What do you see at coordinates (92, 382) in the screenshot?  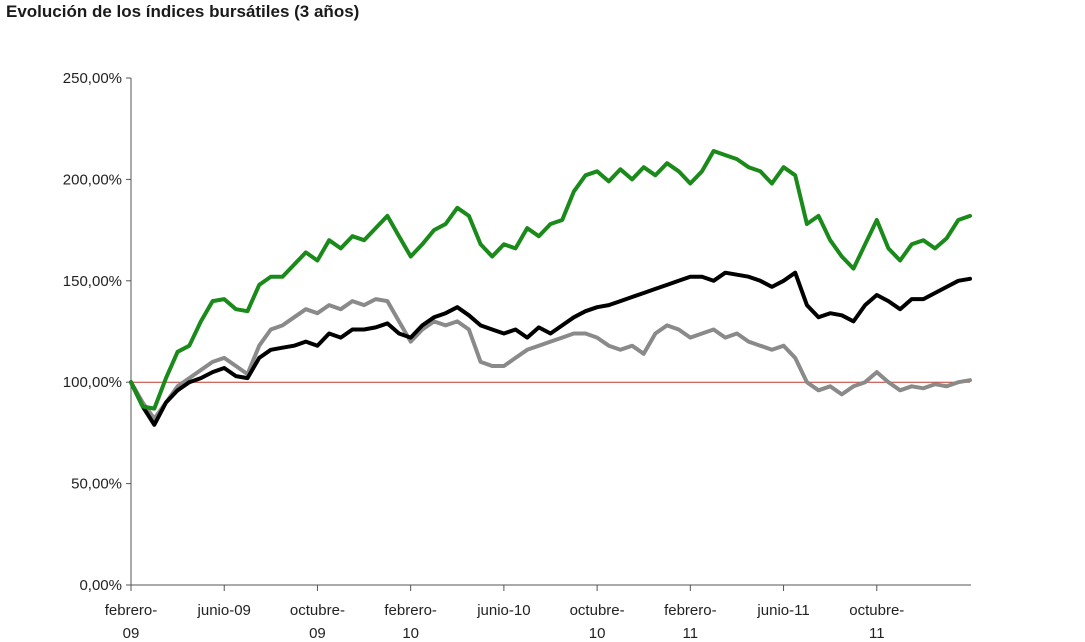 I see `y-tick-label: 100,00%` at bounding box center [92, 382].